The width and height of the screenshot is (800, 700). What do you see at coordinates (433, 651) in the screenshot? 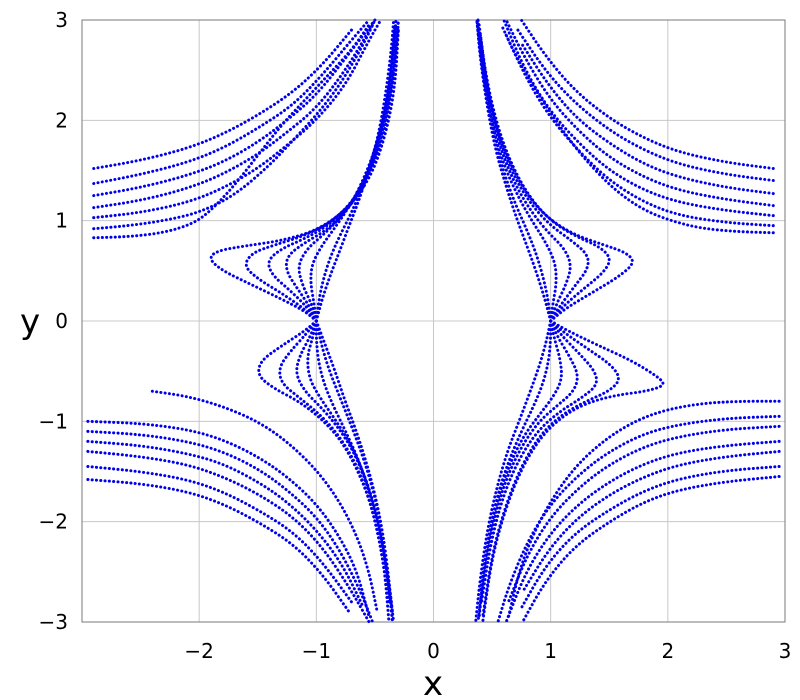
I see `x-tick-label: 0` at bounding box center [433, 651].